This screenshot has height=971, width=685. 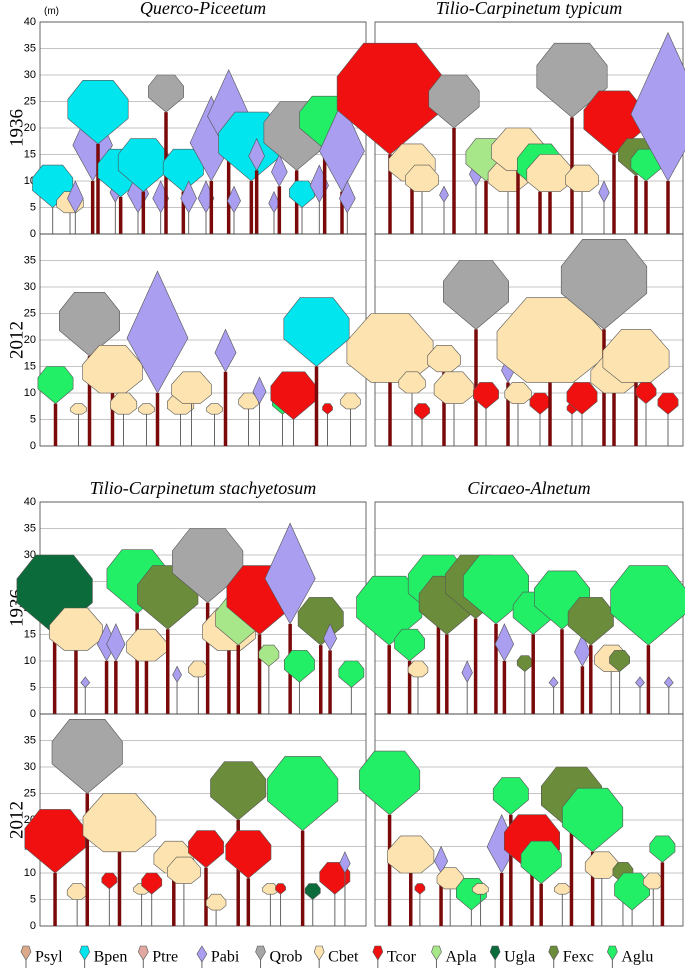 I want to click on legend-label: Ptre, so click(x=165, y=957).